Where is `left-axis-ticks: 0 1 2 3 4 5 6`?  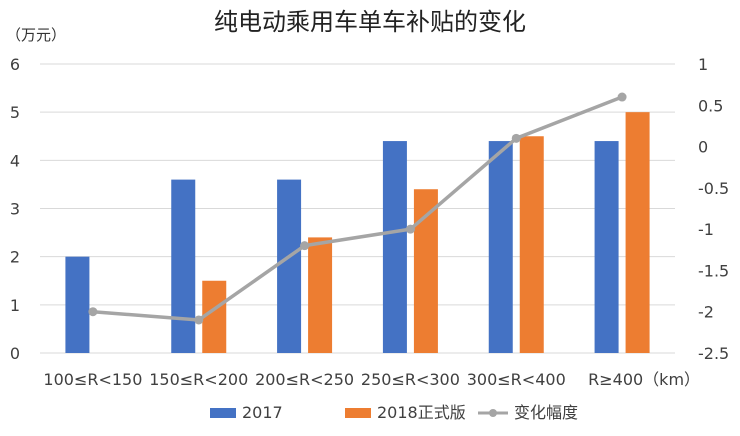 left-axis-ticks: 0 1 2 3 4 5 6 is located at coordinates (15, 209).